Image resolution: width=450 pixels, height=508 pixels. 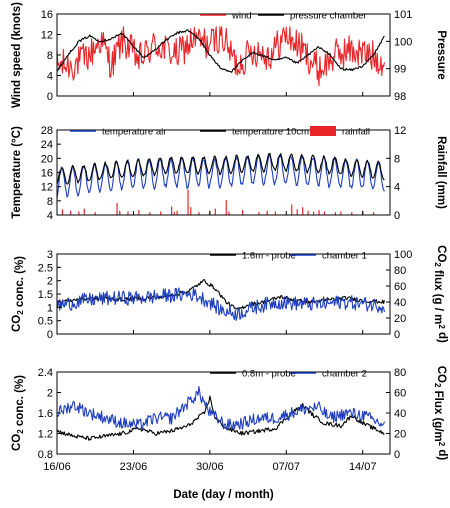 What do you see at coordinates (400, 131) in the screenshot?
I see `y2-tick-label: 12` at bounding box center [400, 131].